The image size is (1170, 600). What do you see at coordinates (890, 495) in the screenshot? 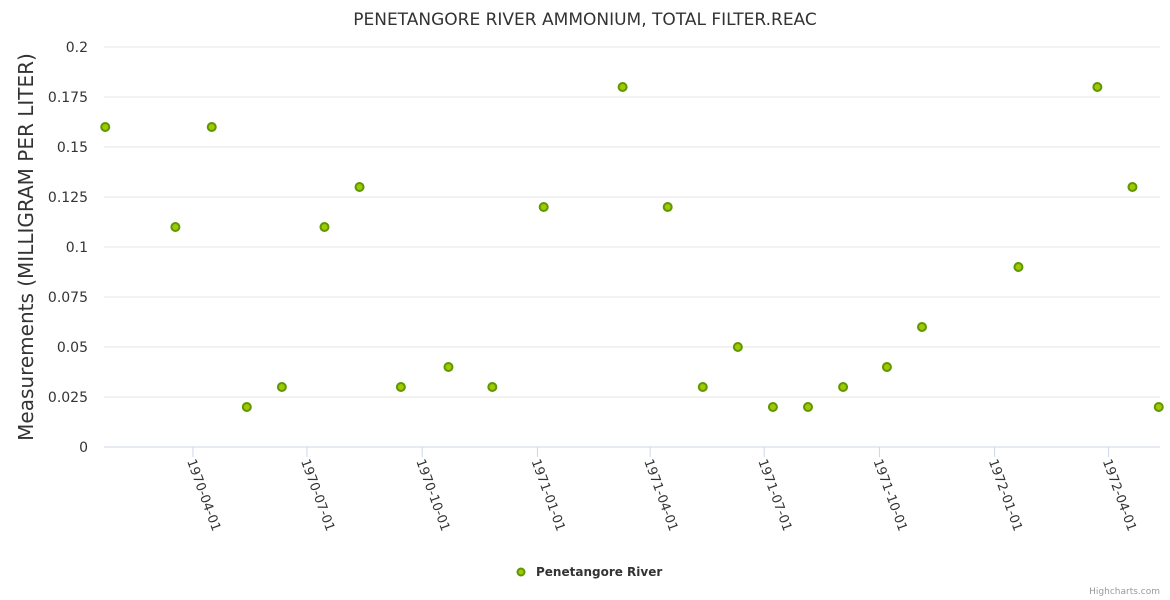
I see `x-tick-label: 1971-10-01` at bounding box center [890, 495].